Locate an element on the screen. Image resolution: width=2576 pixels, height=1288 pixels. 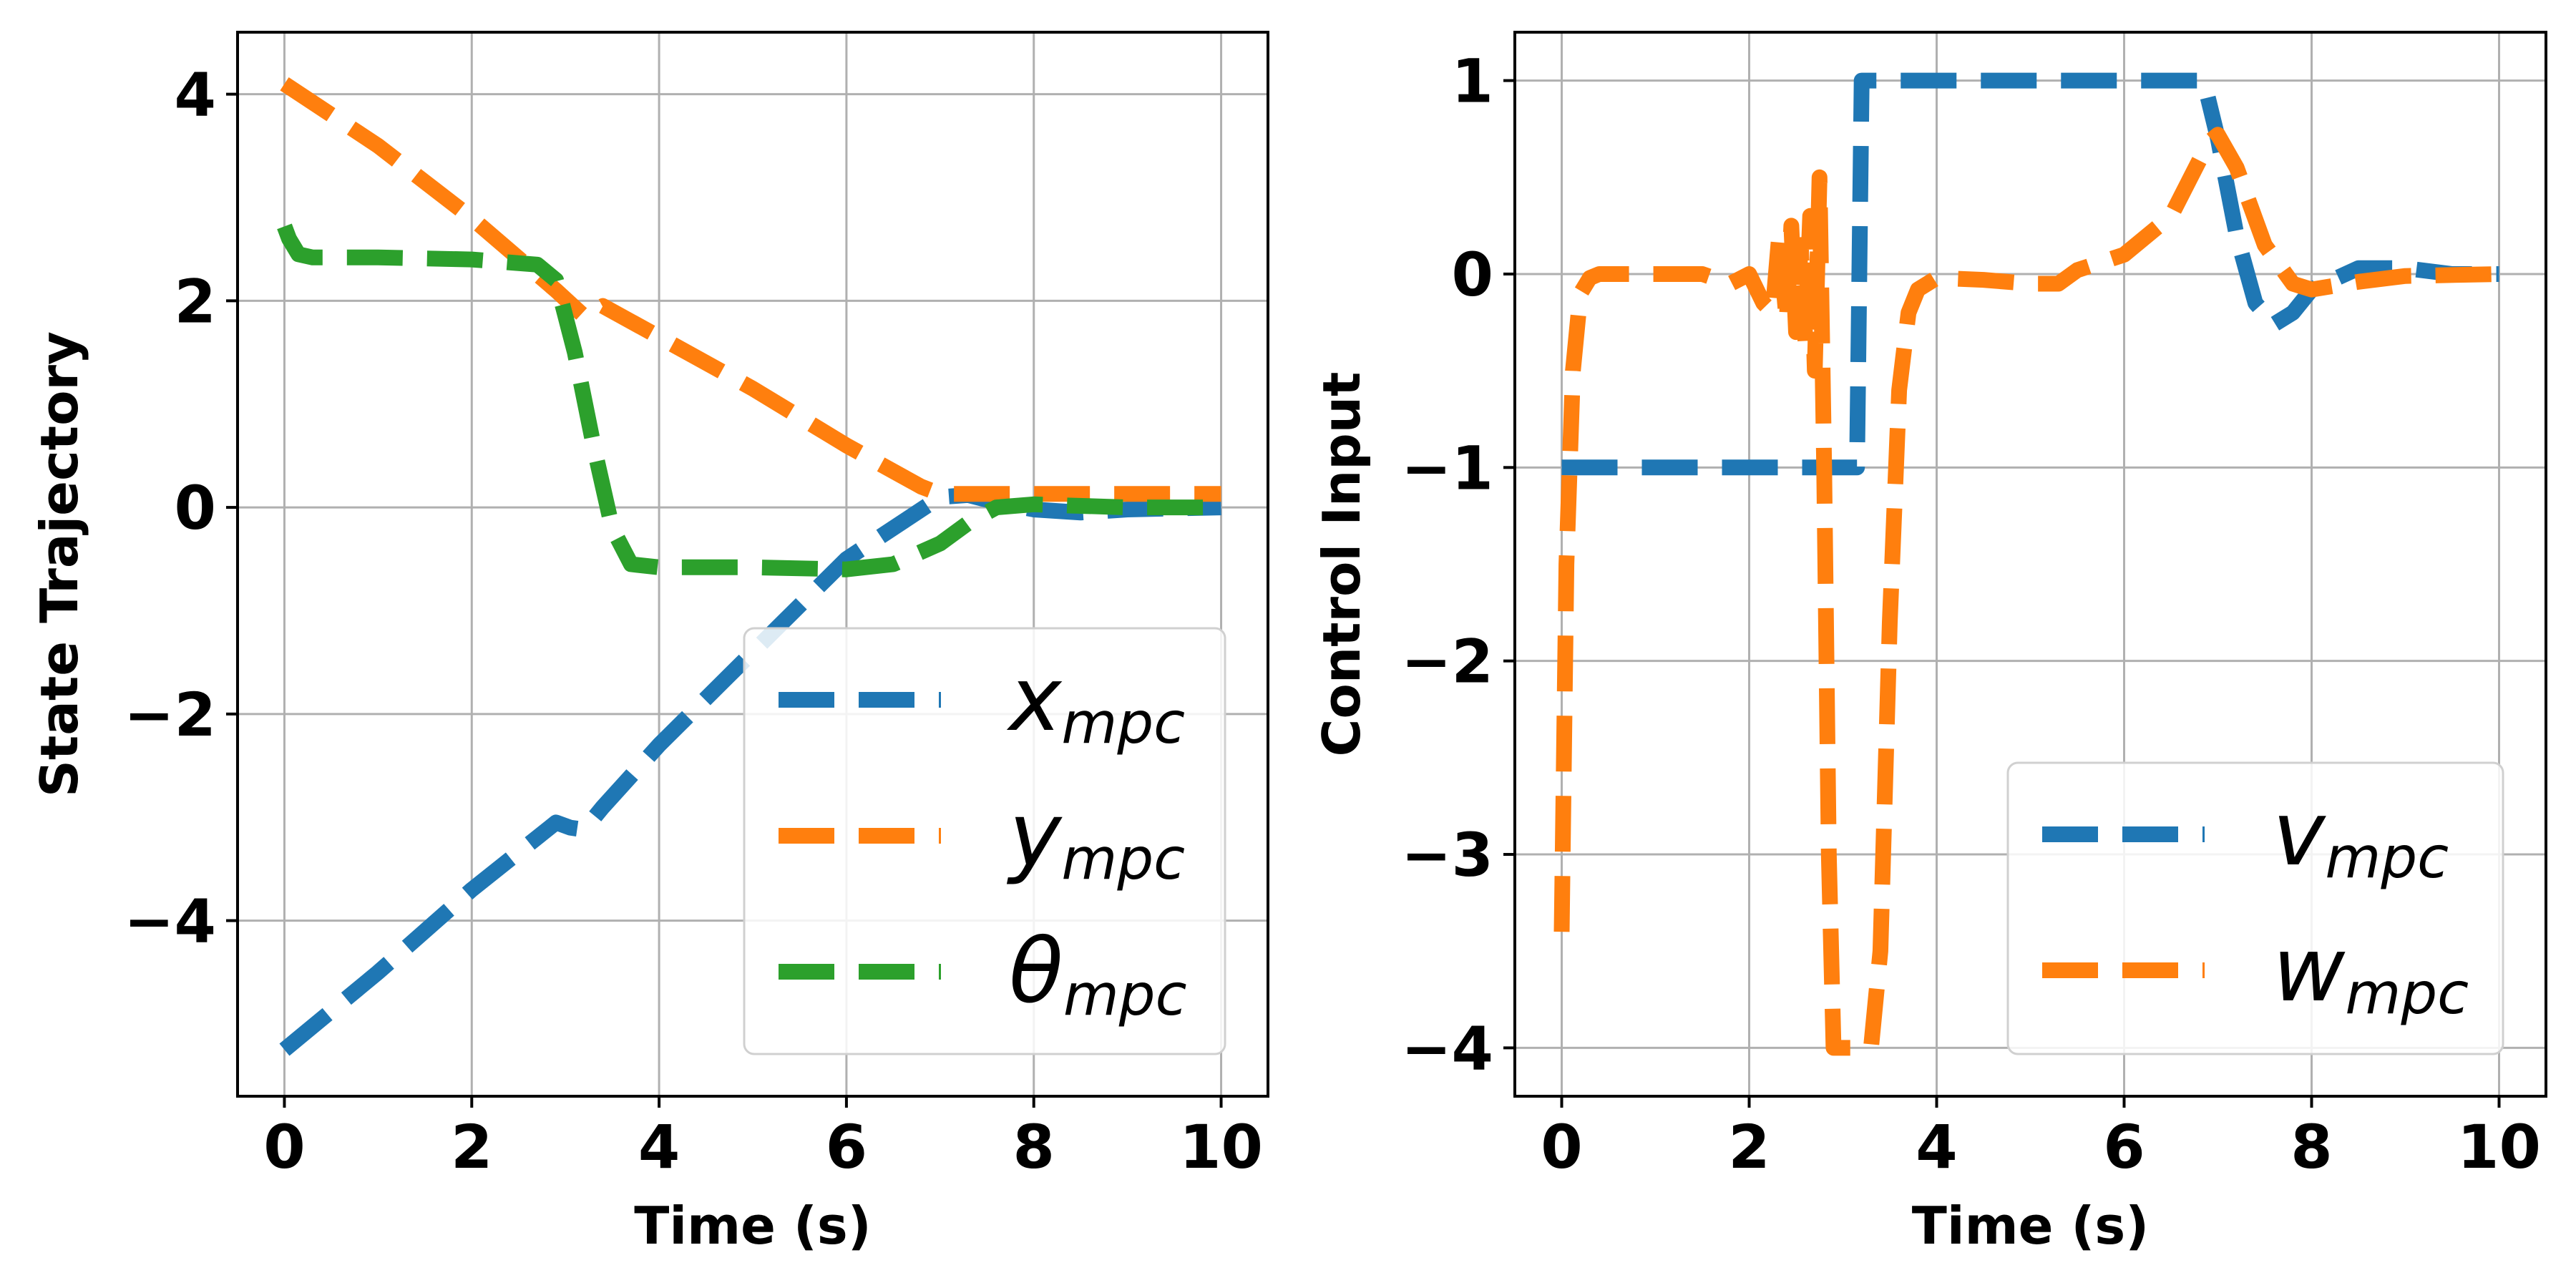
legend-label-v_mpc: vmpc is located at coordinates (2361, 837).